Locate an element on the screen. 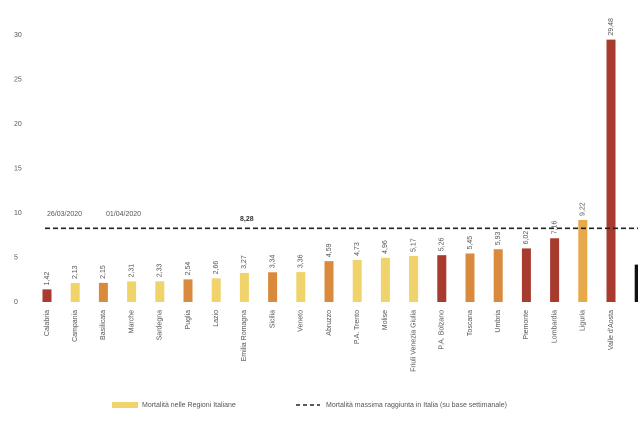  x-tick-label: P.A. Trento is located at coordinates (357, 327).